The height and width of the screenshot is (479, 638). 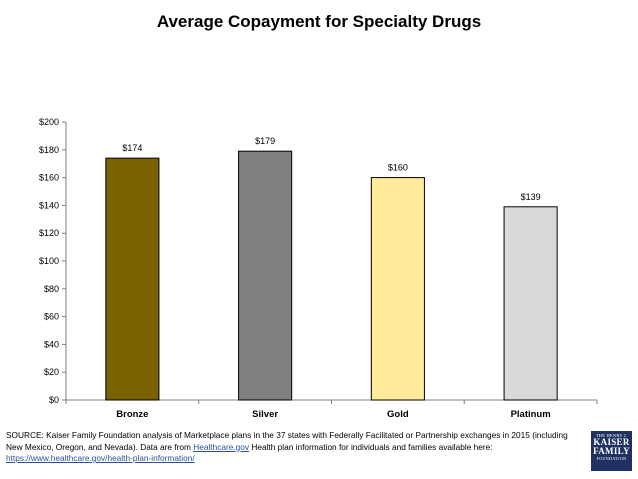 I want to click on logo-line-2: KAISER, so click(x=611, y=442).